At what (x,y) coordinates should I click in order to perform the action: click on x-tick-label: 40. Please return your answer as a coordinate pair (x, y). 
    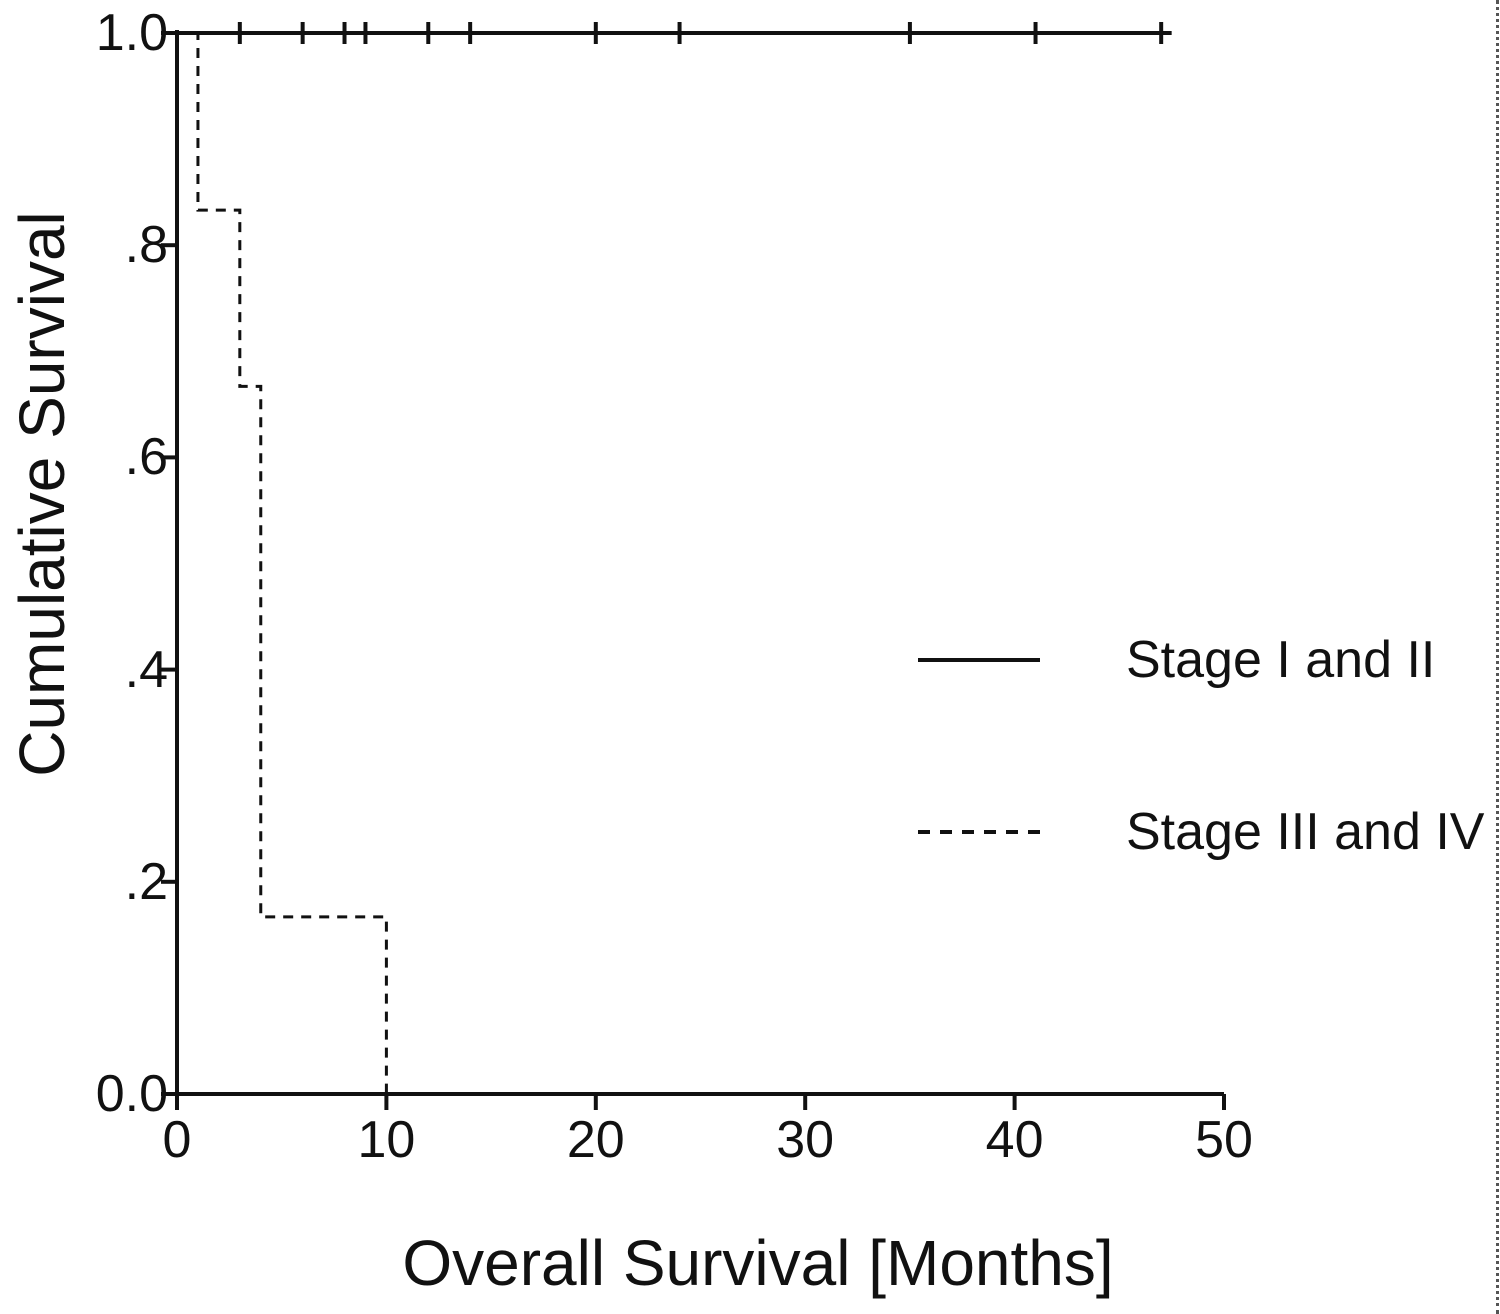
    Looking at the image, I should click on (1014, 1140).